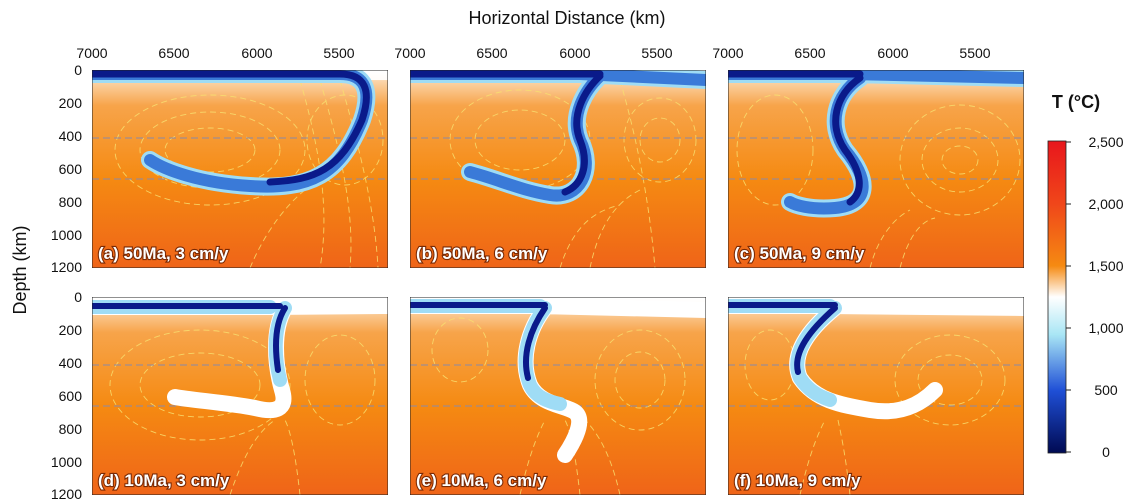  I want to click on x-axis-title: Horizontal Distance (km), so click(566, 18).